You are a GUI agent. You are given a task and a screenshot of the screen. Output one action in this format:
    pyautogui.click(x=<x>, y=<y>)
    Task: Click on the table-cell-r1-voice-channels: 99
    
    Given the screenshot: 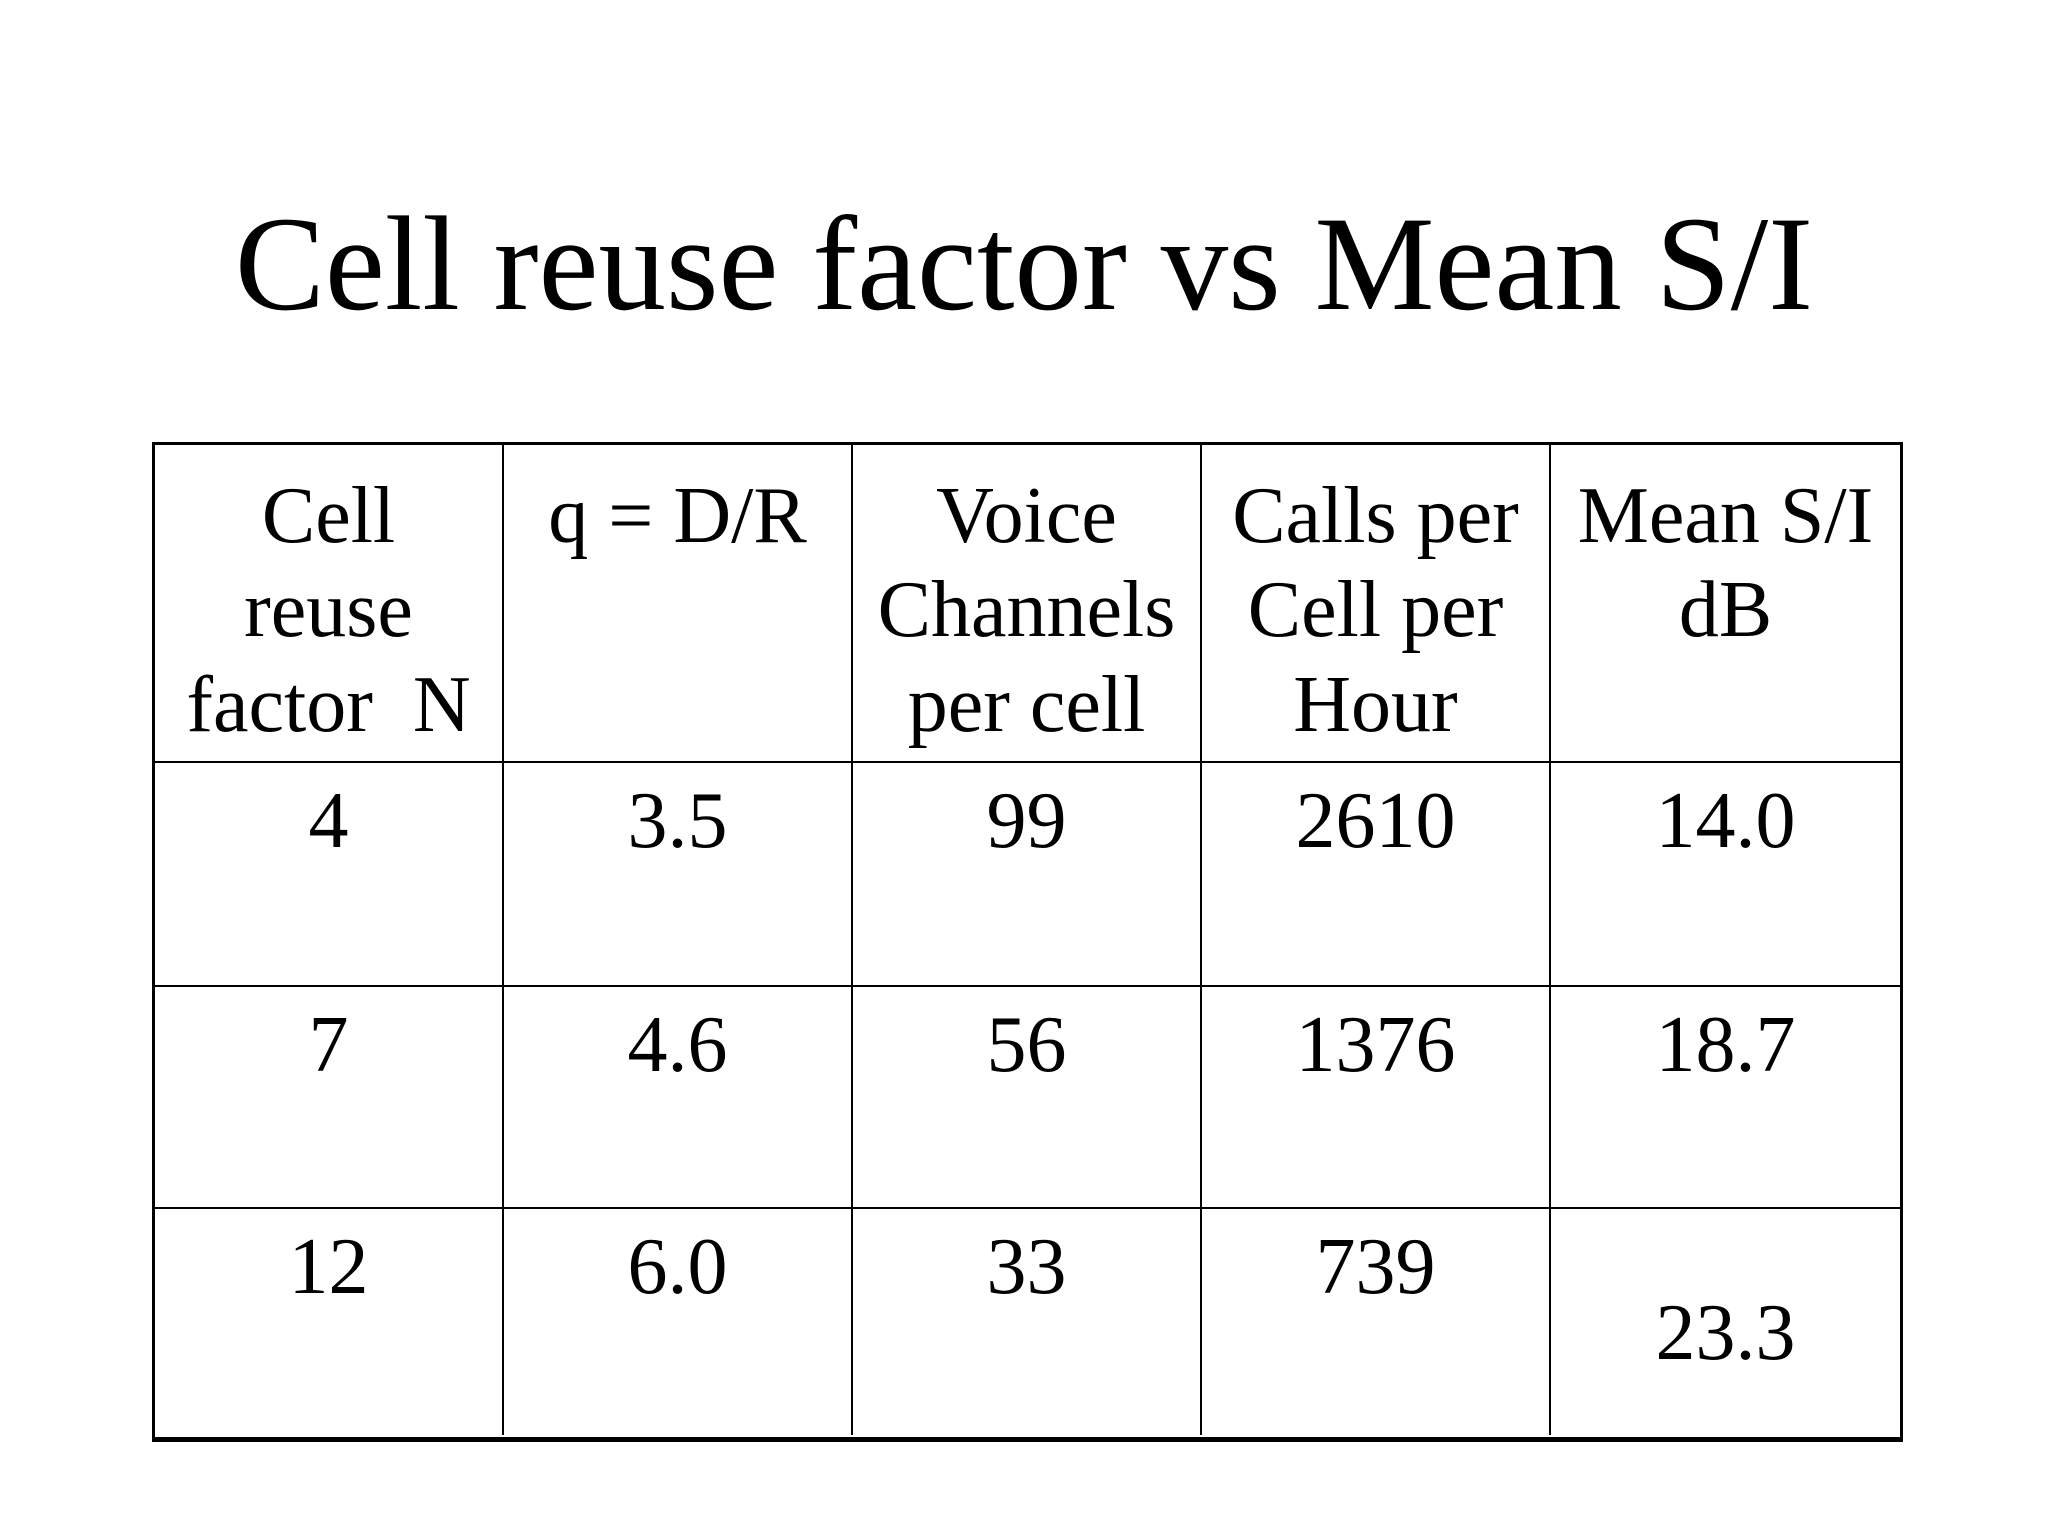 What is the action you would take?
    pyautogui.click(x=1027, y=875)
    